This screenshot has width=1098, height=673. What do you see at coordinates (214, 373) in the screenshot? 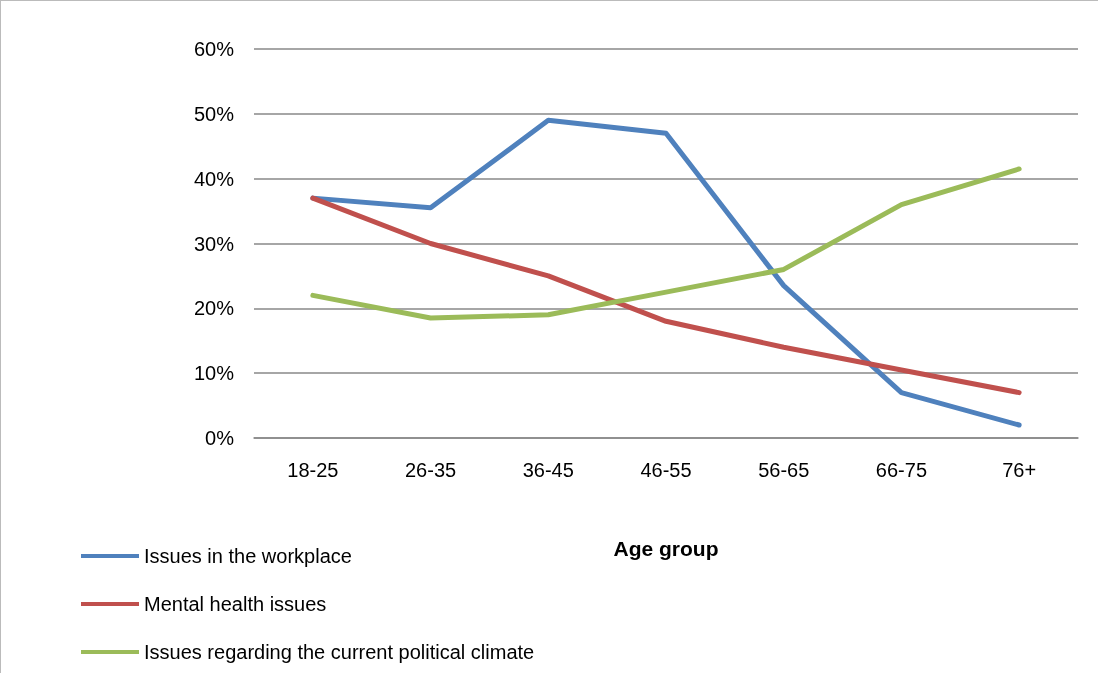
I see `y-tick-label: 10%` at bounding box center [214, 373].